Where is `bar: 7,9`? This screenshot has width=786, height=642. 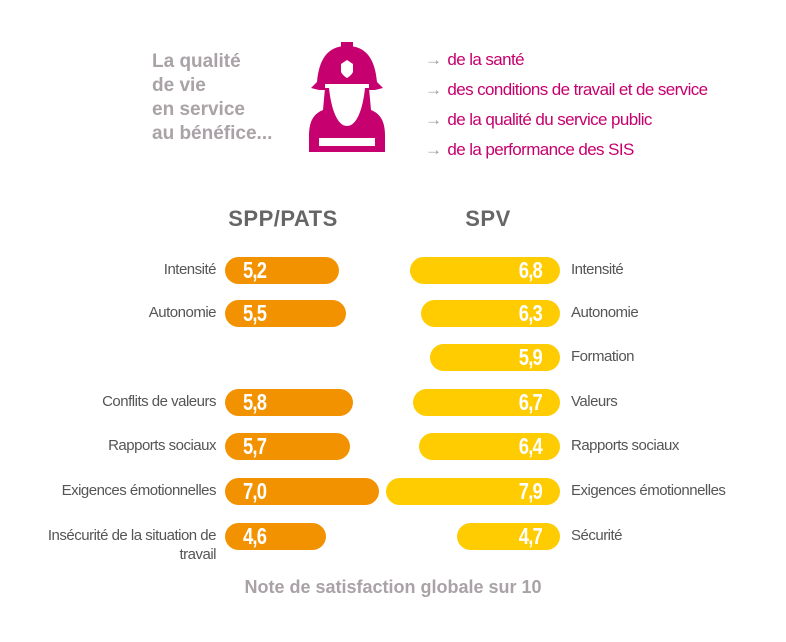 bar: 7,9 is located at coordinates (473, 491).